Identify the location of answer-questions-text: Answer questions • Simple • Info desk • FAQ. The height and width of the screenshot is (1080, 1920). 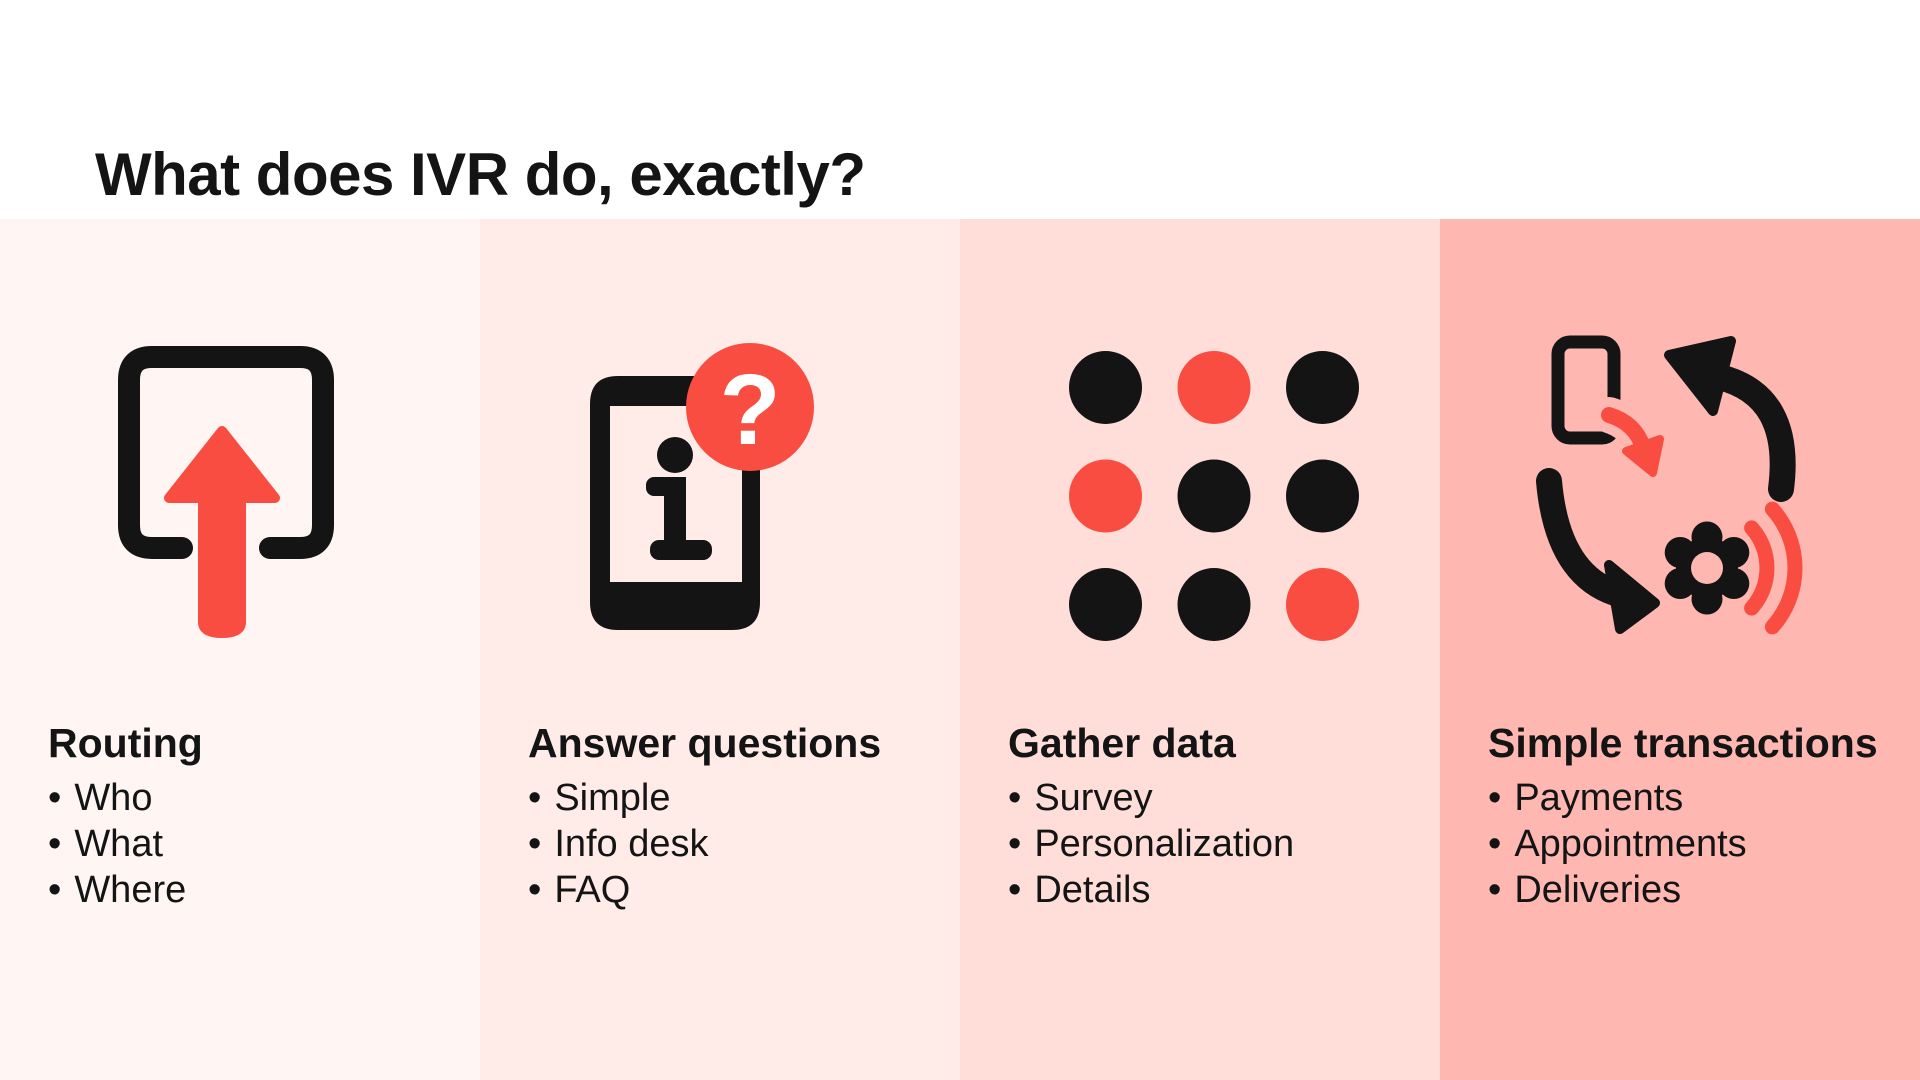
(704, 816).